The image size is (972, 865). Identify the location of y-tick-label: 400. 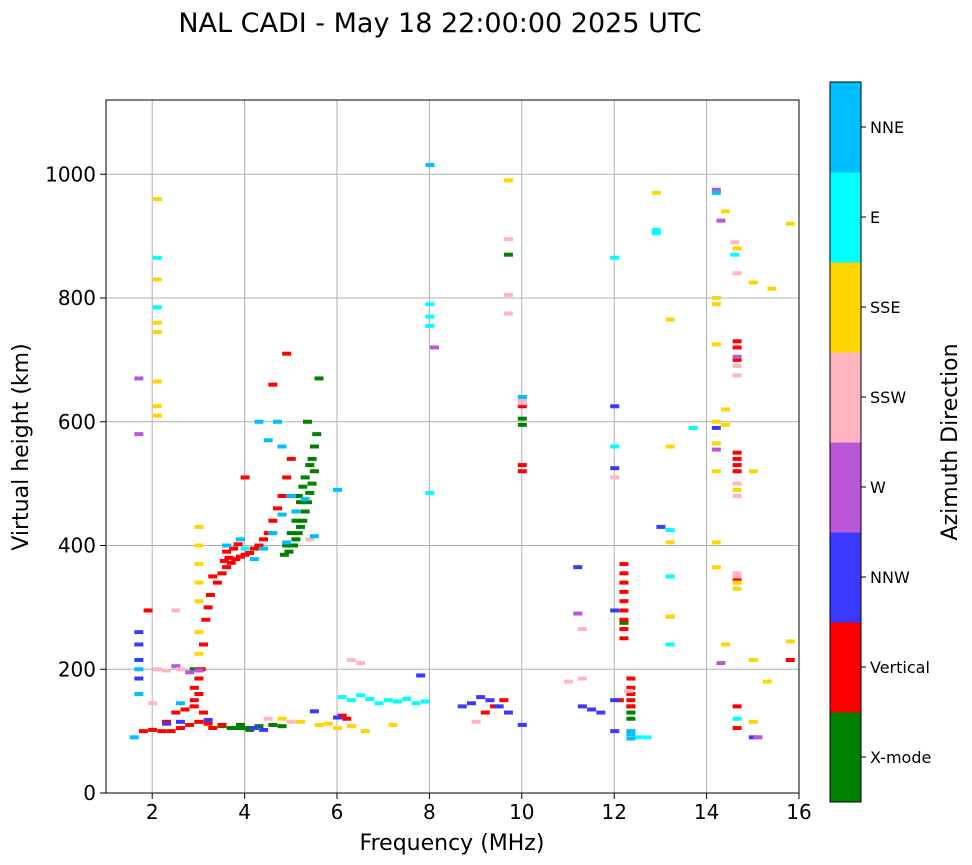
(77, 546).